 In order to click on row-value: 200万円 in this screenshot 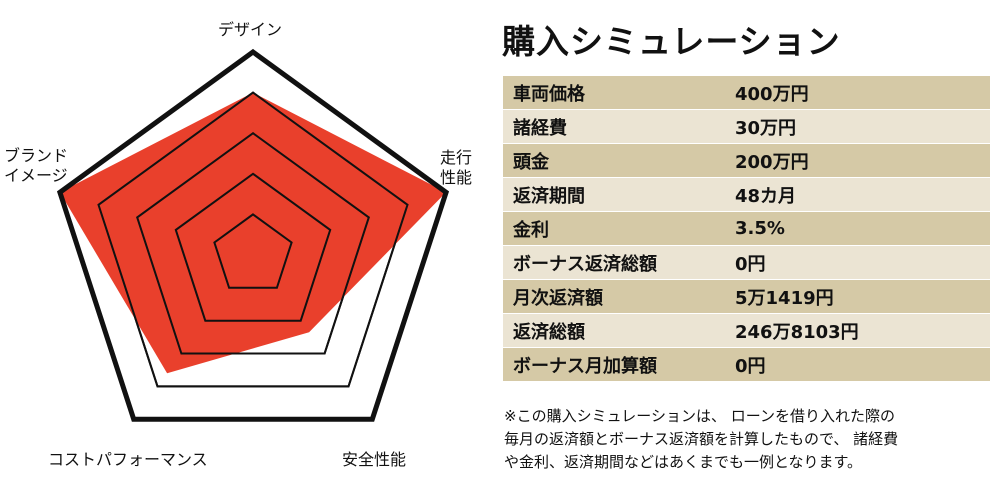, I will do `click(862, 160)`.